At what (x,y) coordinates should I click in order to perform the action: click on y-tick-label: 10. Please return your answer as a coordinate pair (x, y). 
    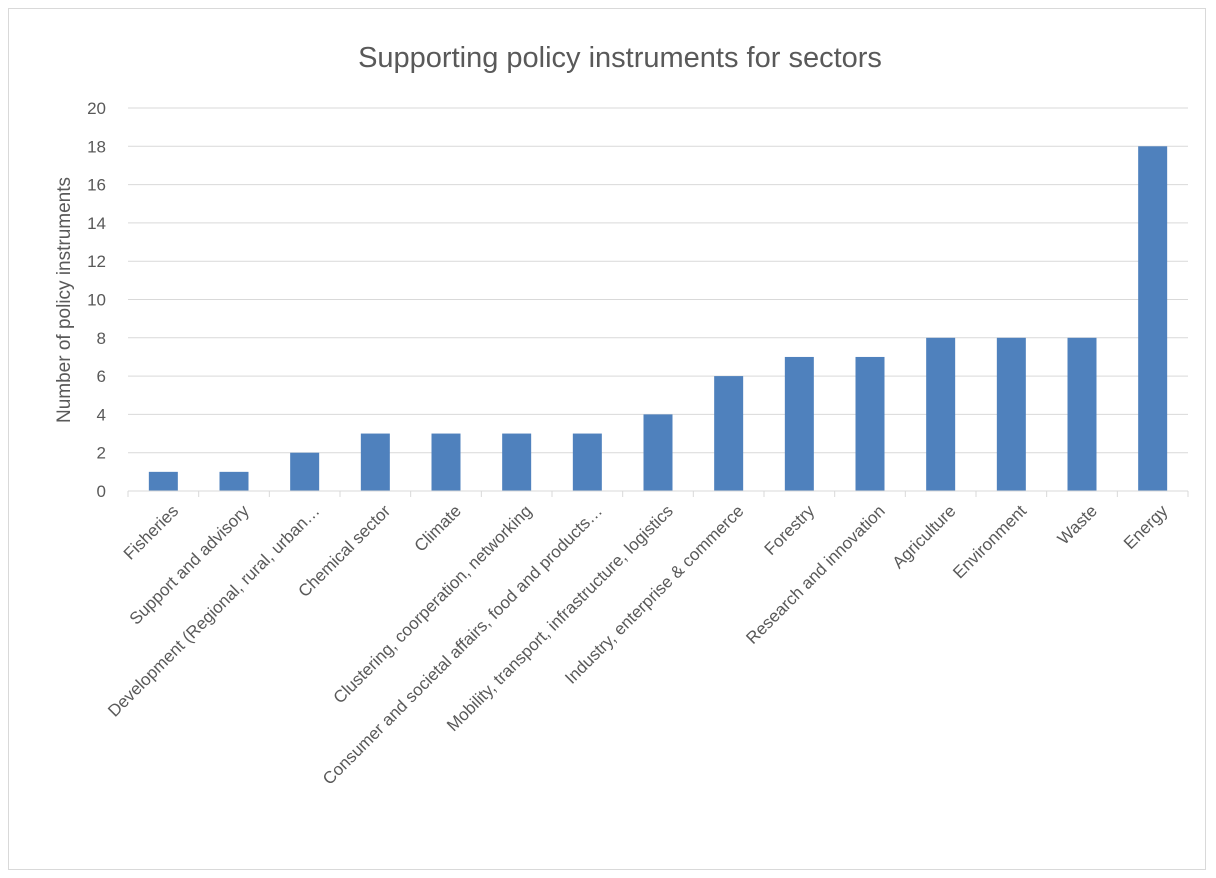
    Looking at the image, I should click on (96, 300).